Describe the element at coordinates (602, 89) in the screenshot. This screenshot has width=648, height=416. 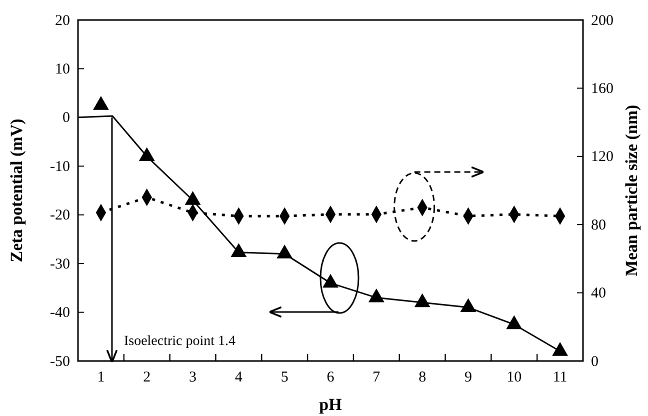
I see `y2-tick-label: 160` at that location.